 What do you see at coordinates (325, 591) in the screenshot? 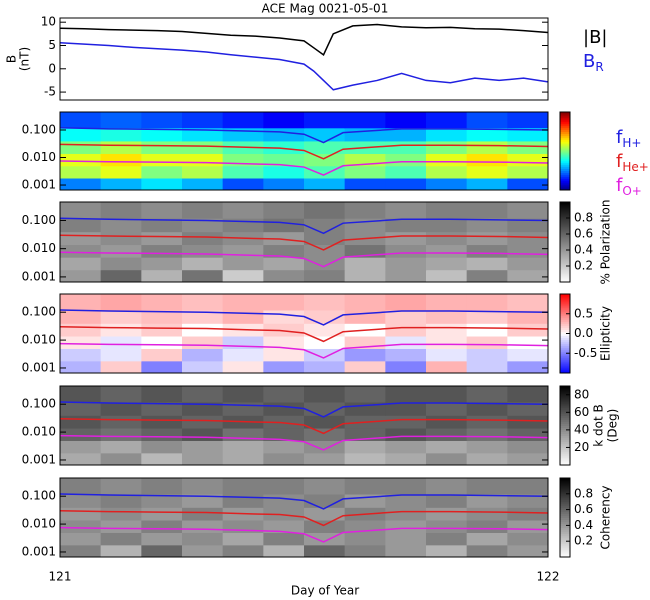
I see `x-axis-label: Day of Year` at bounding box center [325, 591].